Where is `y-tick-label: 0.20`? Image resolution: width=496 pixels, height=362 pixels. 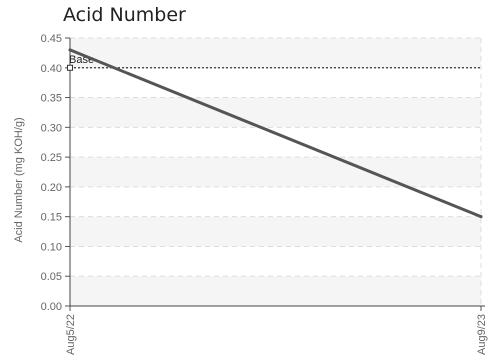 y-tick-label: 0.20 is located at coordinates (51, 188).